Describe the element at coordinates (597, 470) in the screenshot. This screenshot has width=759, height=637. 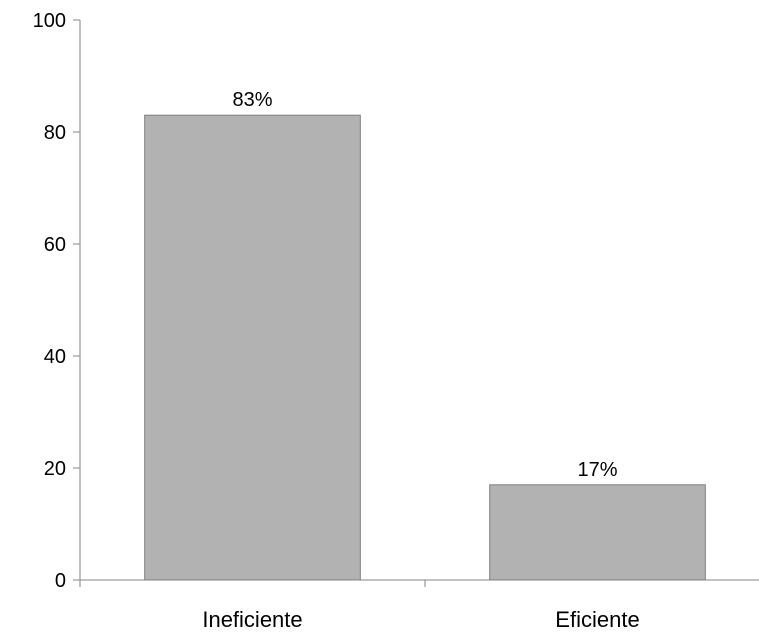
I see `bar-data-label: 17%` at that location.